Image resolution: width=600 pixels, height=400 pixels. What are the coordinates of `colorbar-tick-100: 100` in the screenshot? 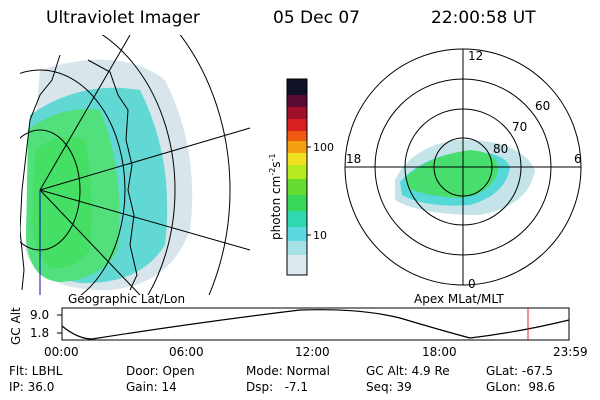 It's located at (323, 147).